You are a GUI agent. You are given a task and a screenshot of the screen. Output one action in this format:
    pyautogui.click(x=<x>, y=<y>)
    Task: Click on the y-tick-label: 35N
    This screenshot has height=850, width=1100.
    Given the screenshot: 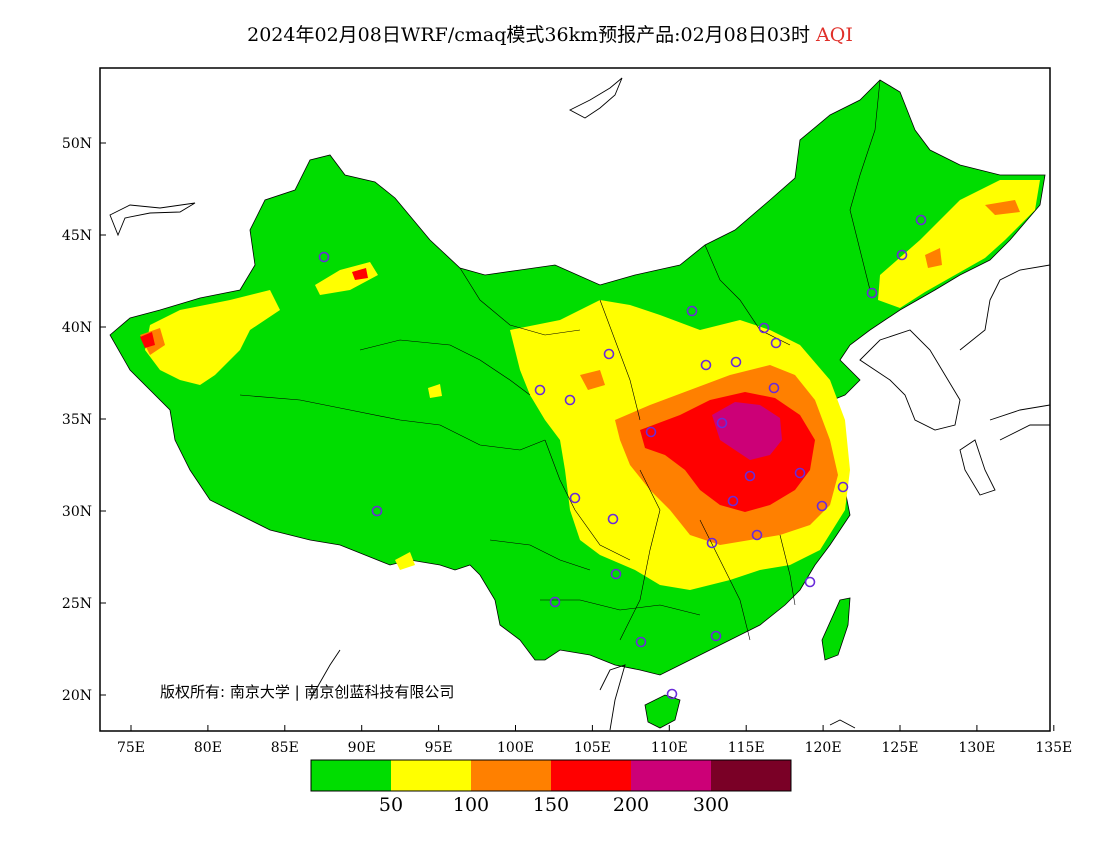 What is the action you would take?
    pyautogui.click(x=77, y=420)
    